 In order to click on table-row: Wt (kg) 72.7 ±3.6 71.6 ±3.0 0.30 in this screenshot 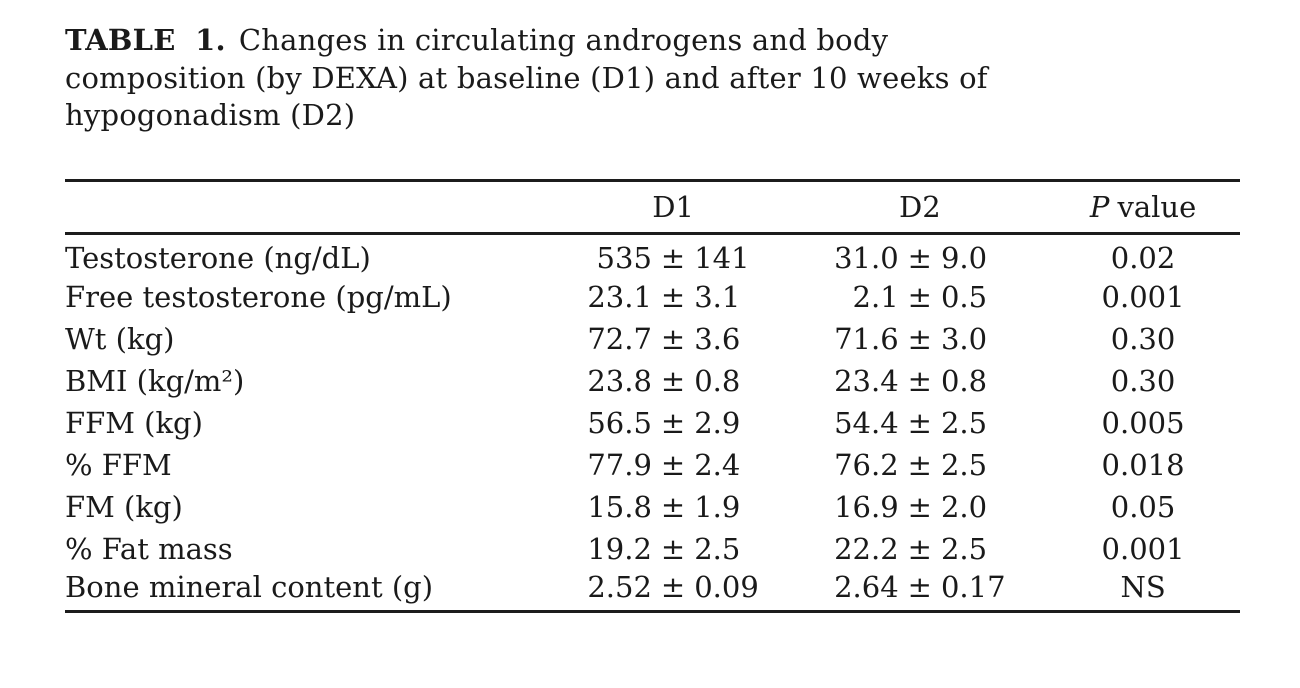, I will do `click(652, 339)`.